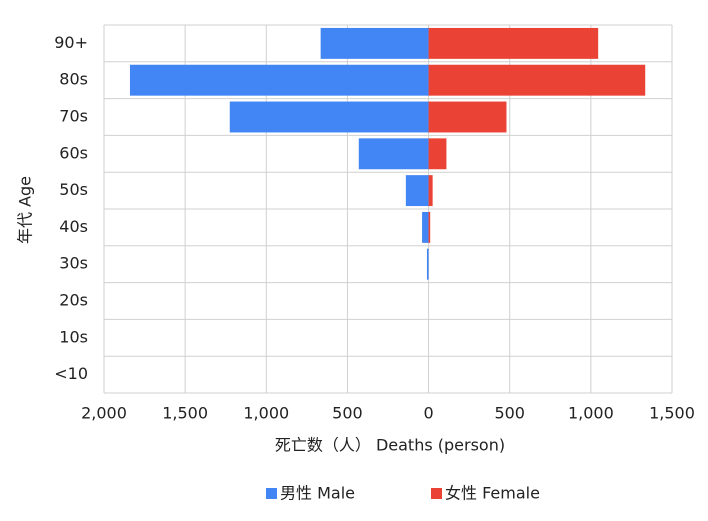 This screenshot has height=521, width=708. I want to click on legend-label: 女性 Female, so click(492, 493).